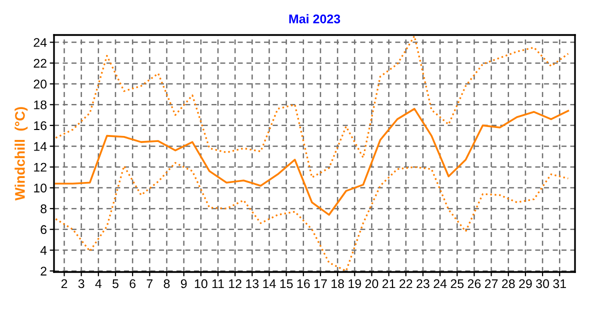 This screenshot has width=592, height=321. What do you see at coordinates (371, 283) in the screenshot?
I see `x-tick-label: 20` at bounding box center [371, 283].